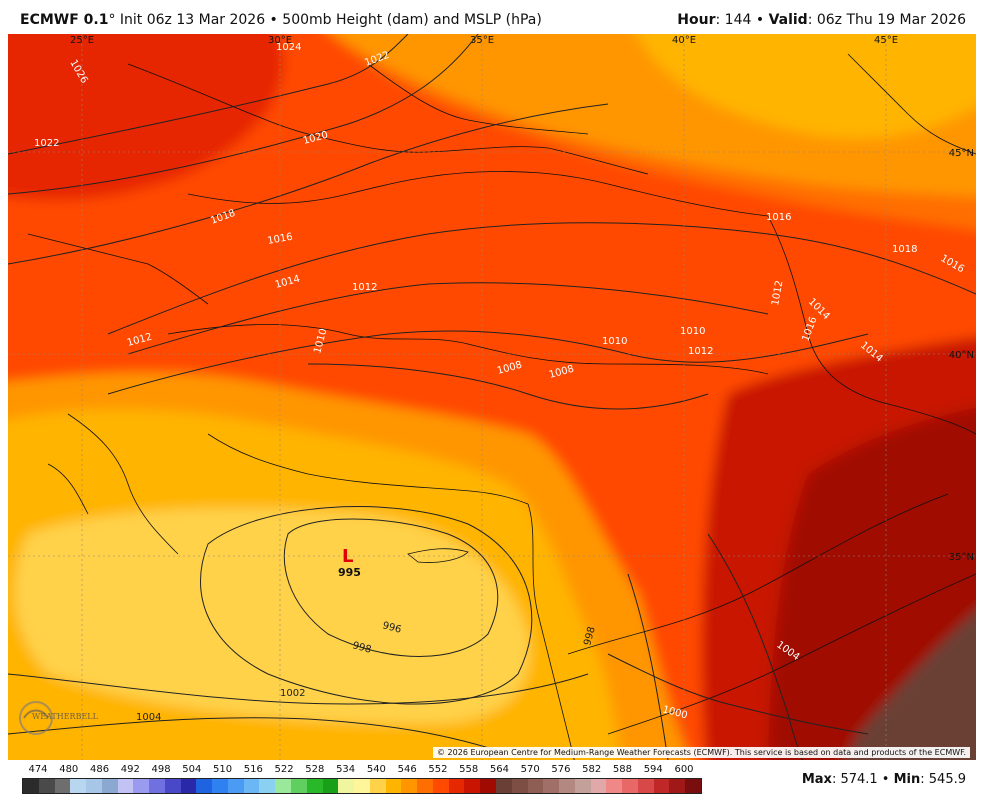  Describe the element at coordinates (391, 628) in the screenshot. I see `isobar-label: 996` at that location.